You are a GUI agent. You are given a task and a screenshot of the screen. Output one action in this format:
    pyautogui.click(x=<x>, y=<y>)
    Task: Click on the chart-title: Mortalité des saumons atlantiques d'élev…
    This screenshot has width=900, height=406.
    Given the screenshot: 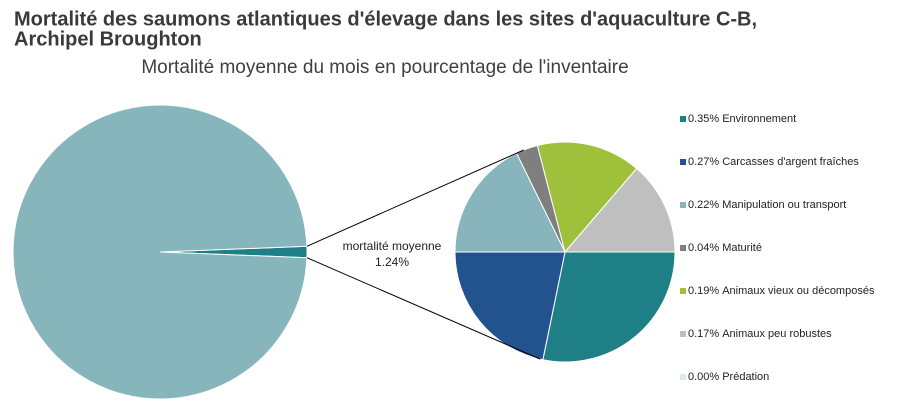 What is the action you would take?
    pyautogui.click(x=385, y=19)
    